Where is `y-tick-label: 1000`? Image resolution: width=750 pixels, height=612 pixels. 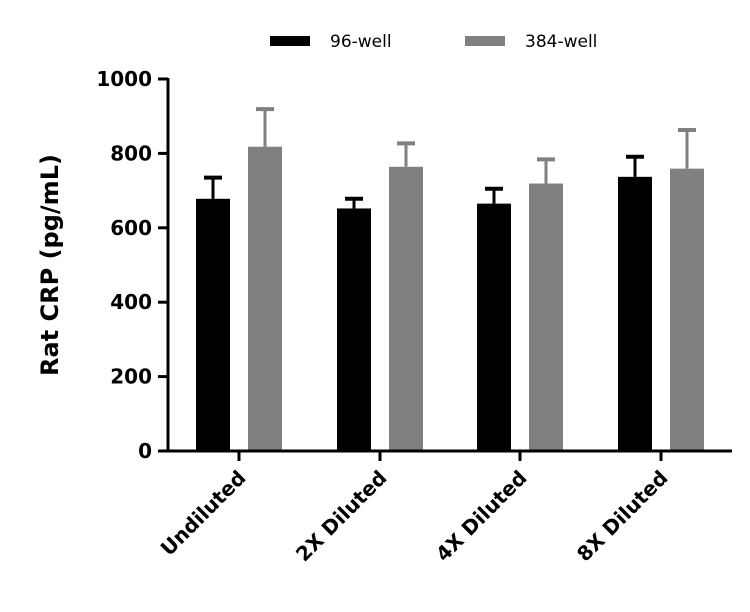 y-tick-label: 1000 is located at coordinates (124, 79).